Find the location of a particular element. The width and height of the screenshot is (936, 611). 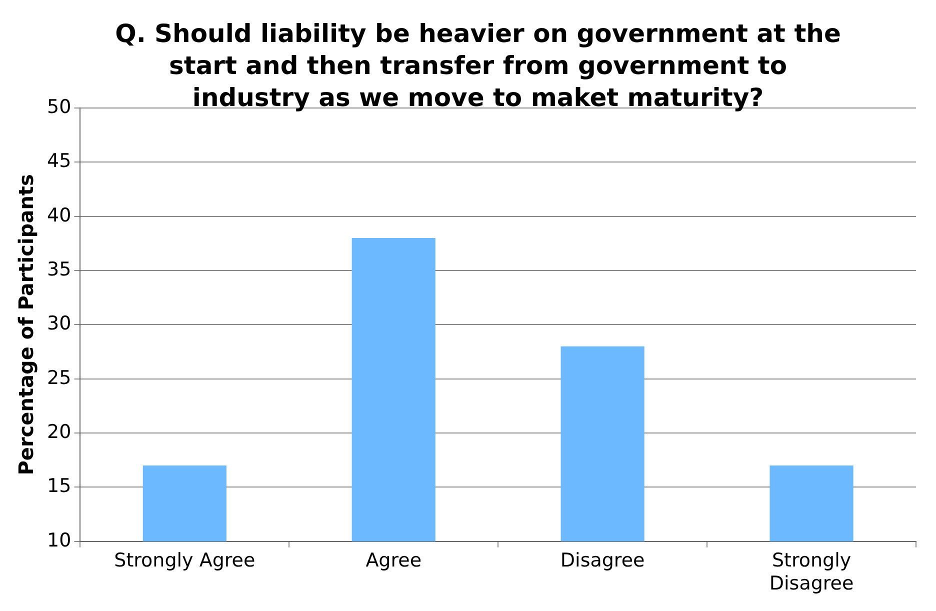

y-tick-label: 10 is located at coordinates (59, 540).